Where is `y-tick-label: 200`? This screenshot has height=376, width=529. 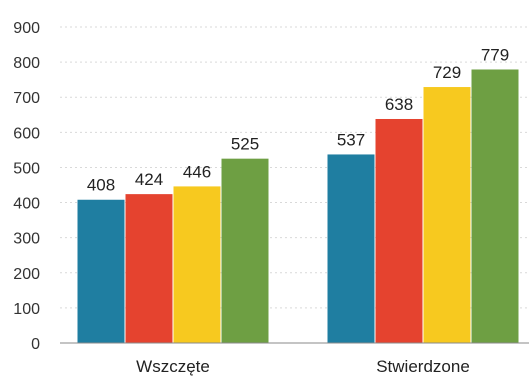 y-tick-label: 200 is located at coordinates (26, 274).